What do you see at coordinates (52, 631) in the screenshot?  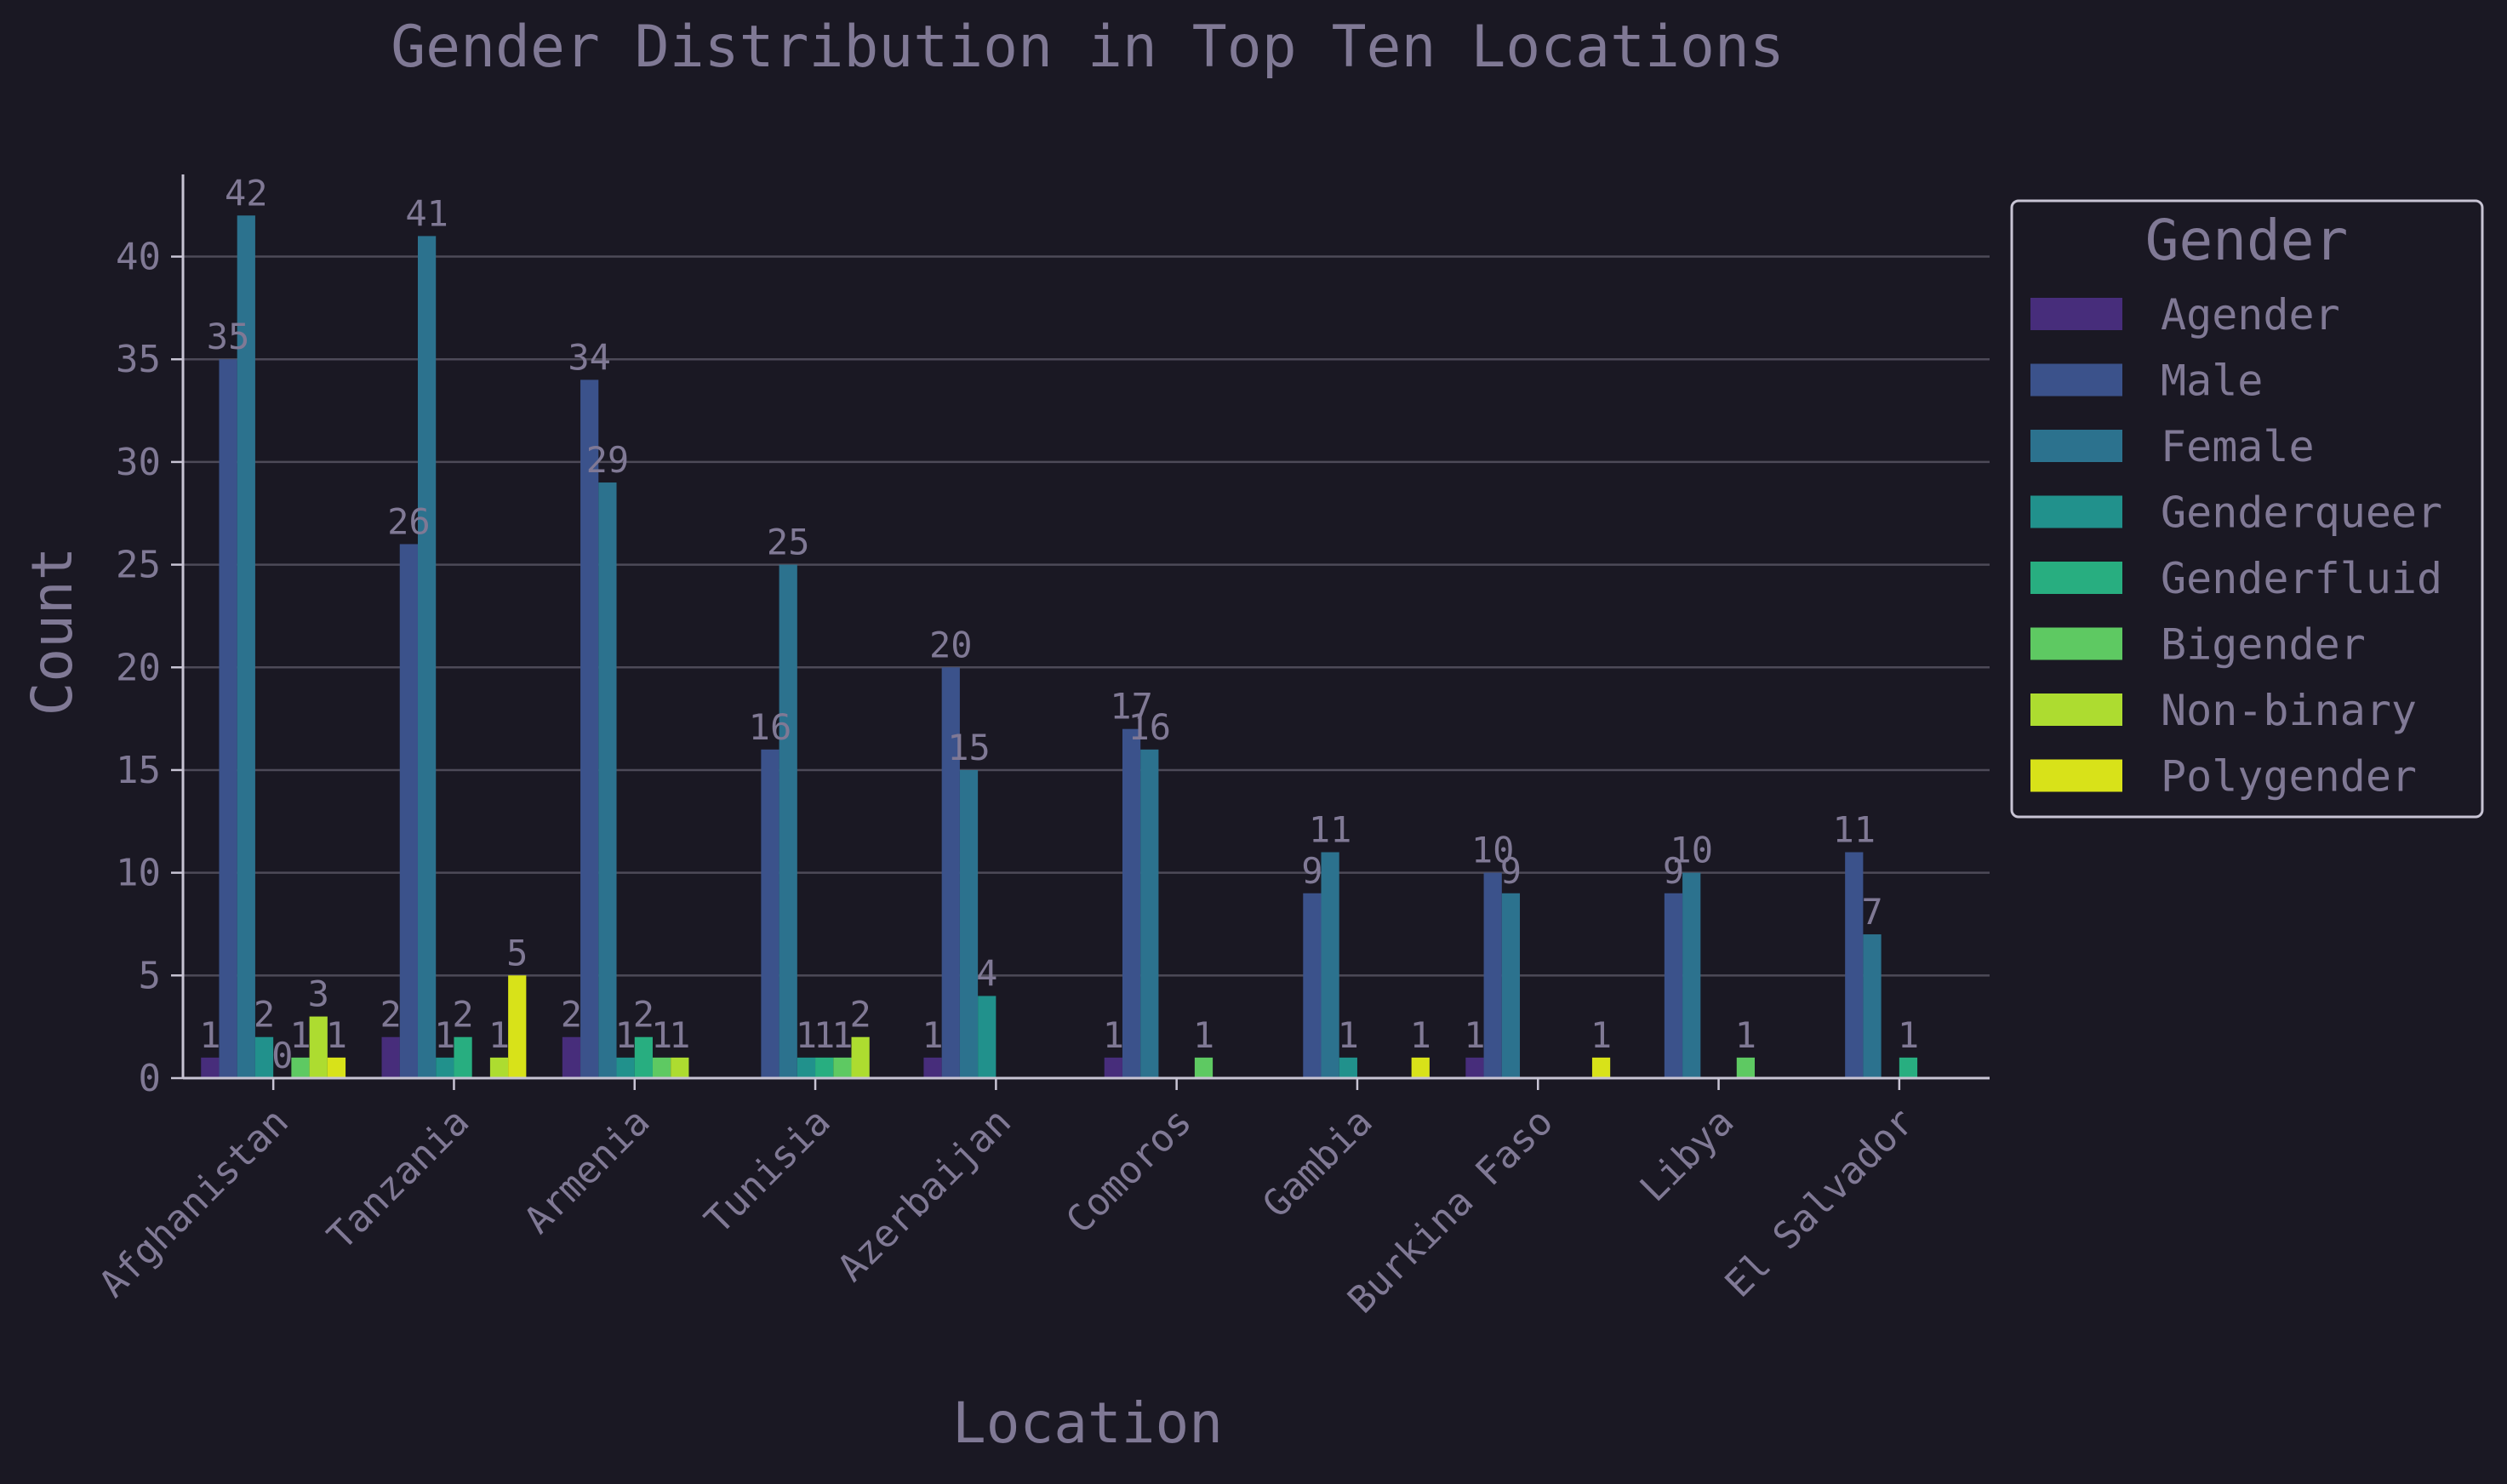 I see `y-axis-label: Count` at bounding box center [52, 631].